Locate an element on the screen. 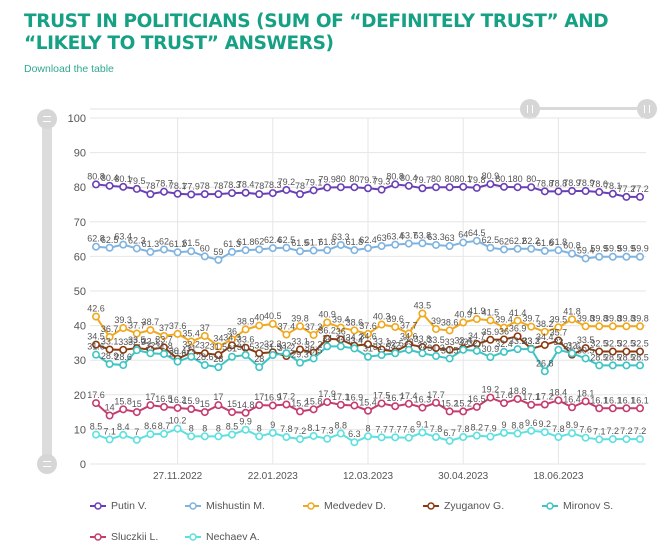  data-label: 39.8 is located at coordinates (300, 318).